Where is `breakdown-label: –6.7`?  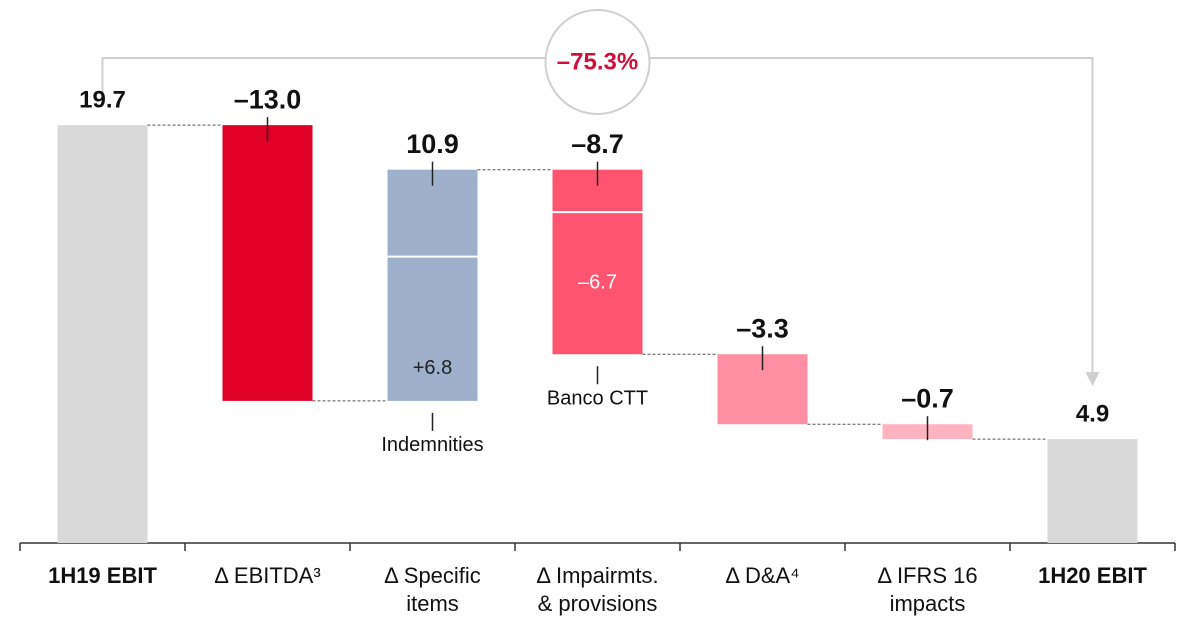
breakdown-label: –6.7 is located at coordinates (597, 282).